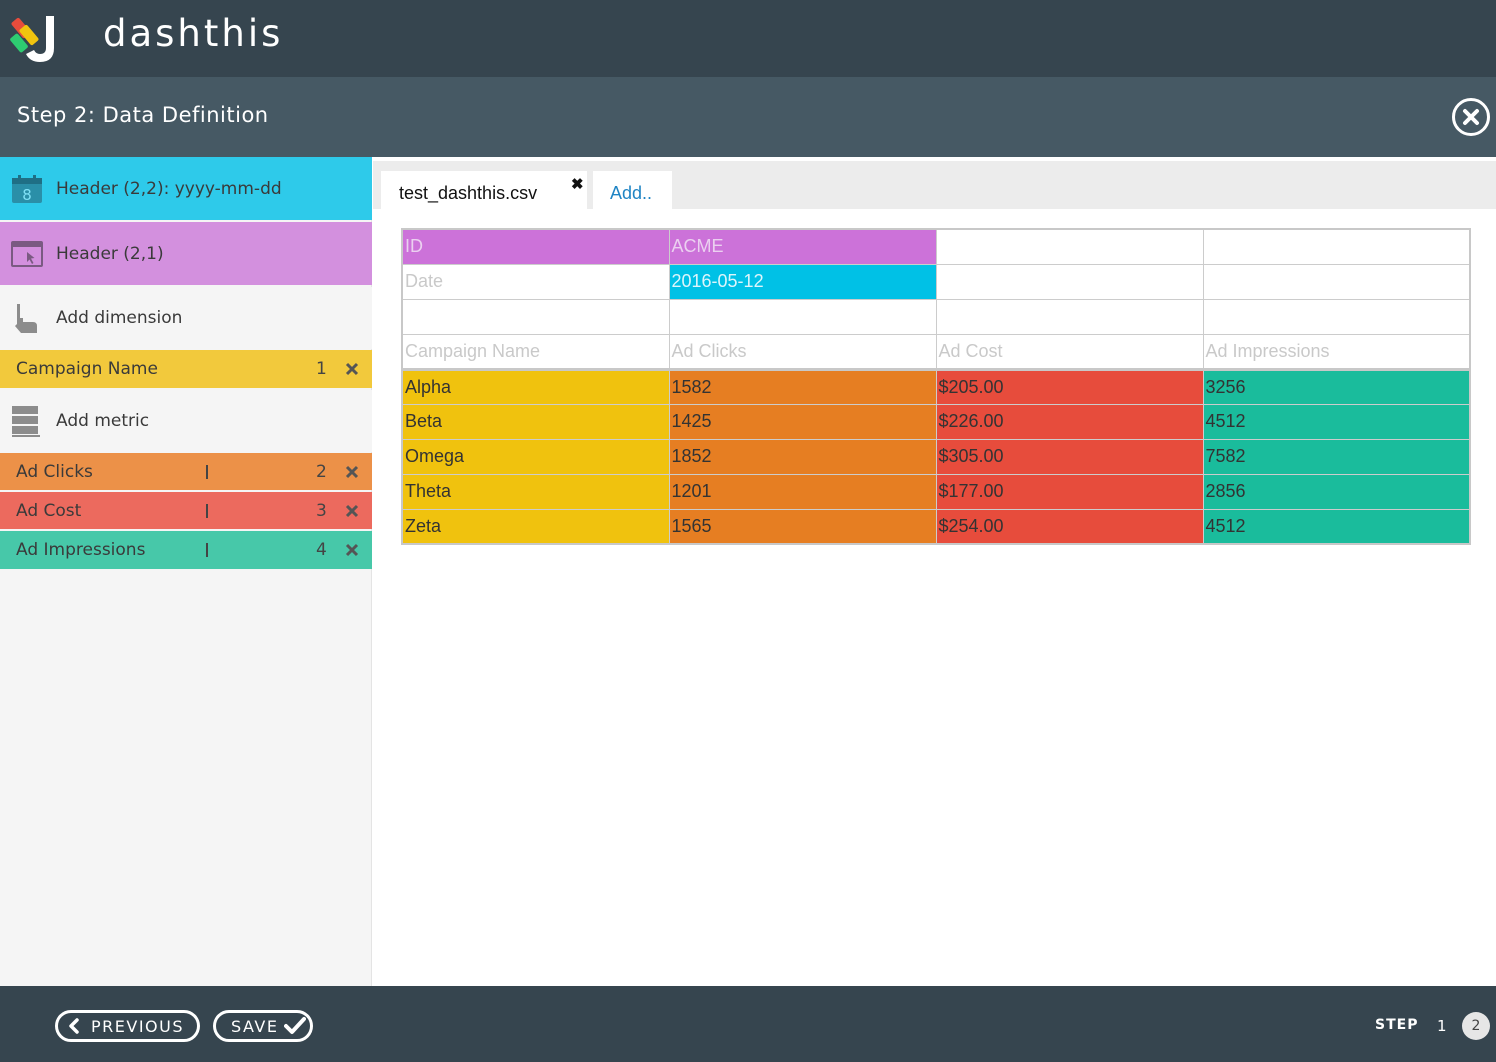 The image size is (1496, 1062). Describe the element at coordinates (74, 1026) in the screenshot. I see `chevron-left-icon` at that location.